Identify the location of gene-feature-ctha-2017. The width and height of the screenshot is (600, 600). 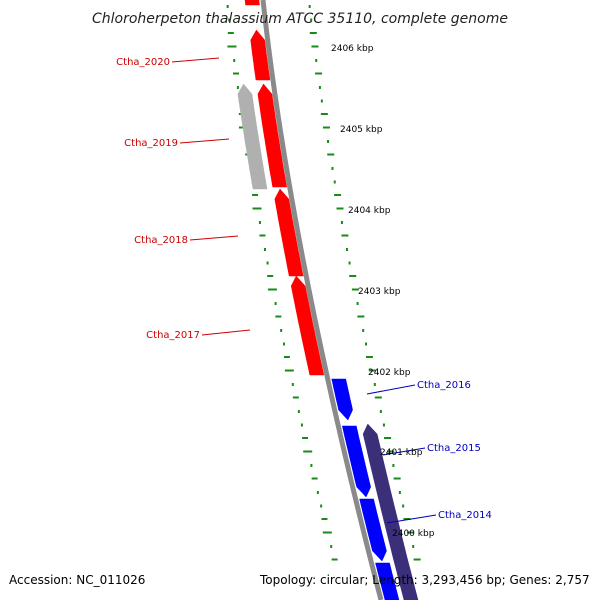
(307, 325).